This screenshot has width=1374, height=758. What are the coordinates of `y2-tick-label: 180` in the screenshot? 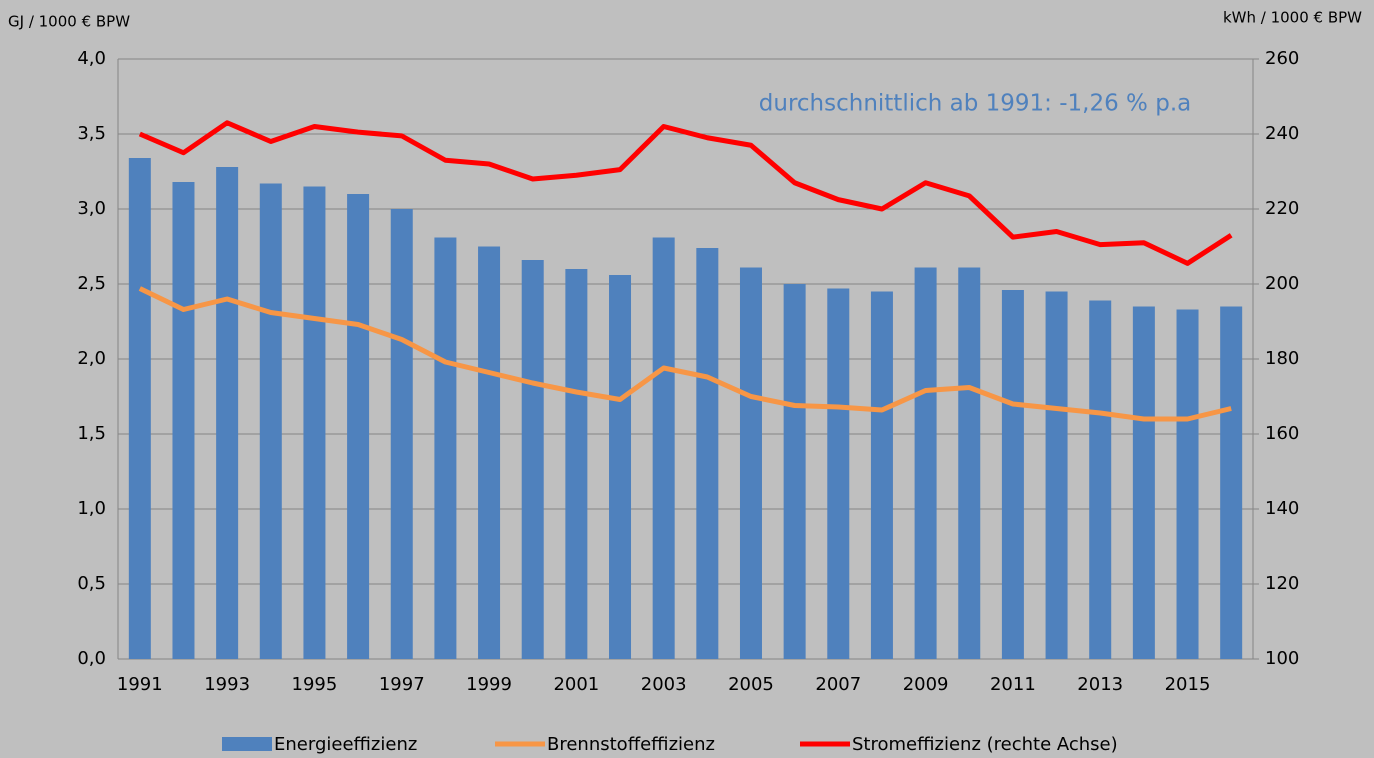 It's located at (1282, 358).